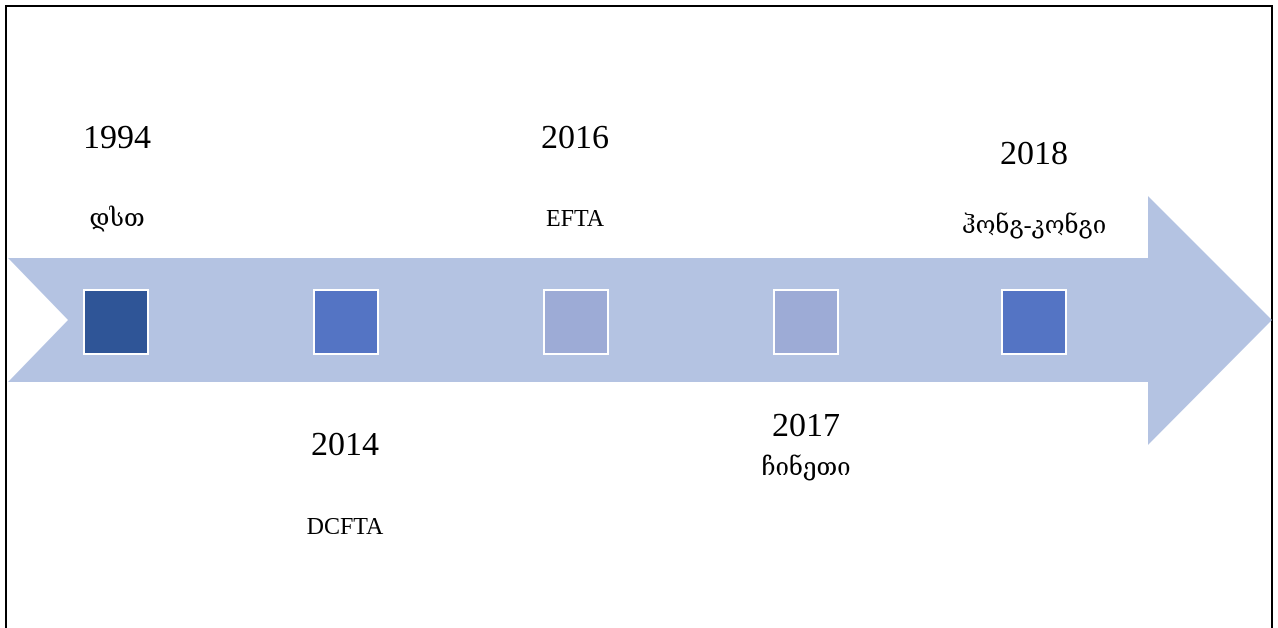  I want to click on event-year: 2017, so click(806, 425).